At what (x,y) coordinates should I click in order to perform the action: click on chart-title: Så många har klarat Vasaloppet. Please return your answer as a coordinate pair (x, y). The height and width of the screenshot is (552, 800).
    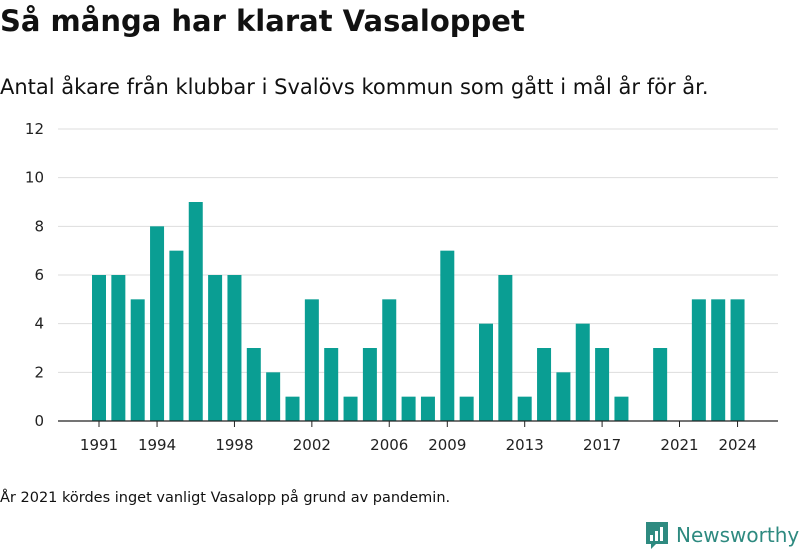
    Looking at the image, I should click on (262, 21).